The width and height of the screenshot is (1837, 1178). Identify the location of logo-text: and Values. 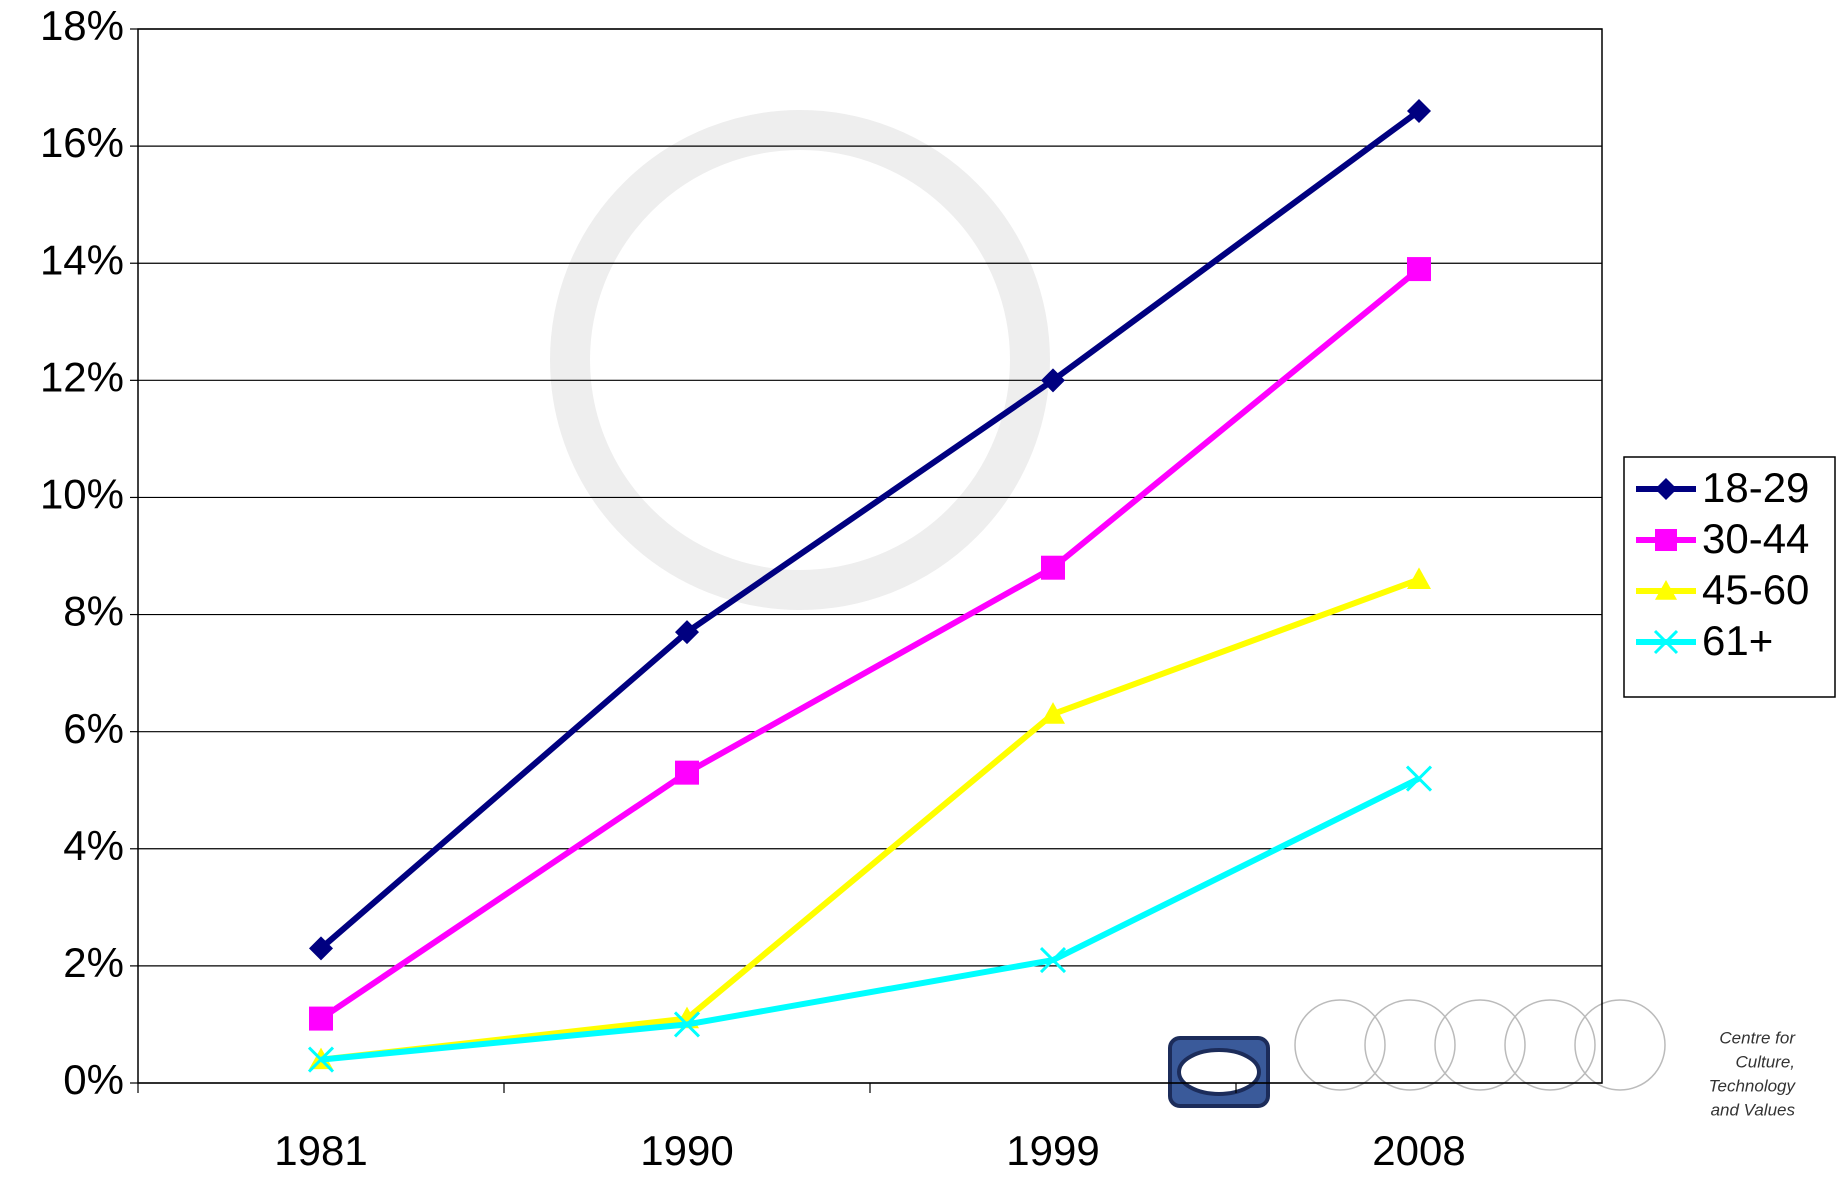
(1753, 1109).